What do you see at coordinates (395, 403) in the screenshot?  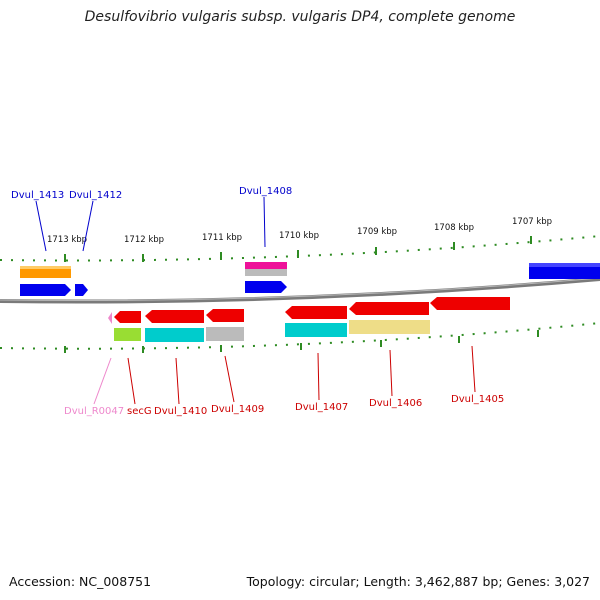 I see `gene-label: Dvul_1406` at bounding box center [395, 403].